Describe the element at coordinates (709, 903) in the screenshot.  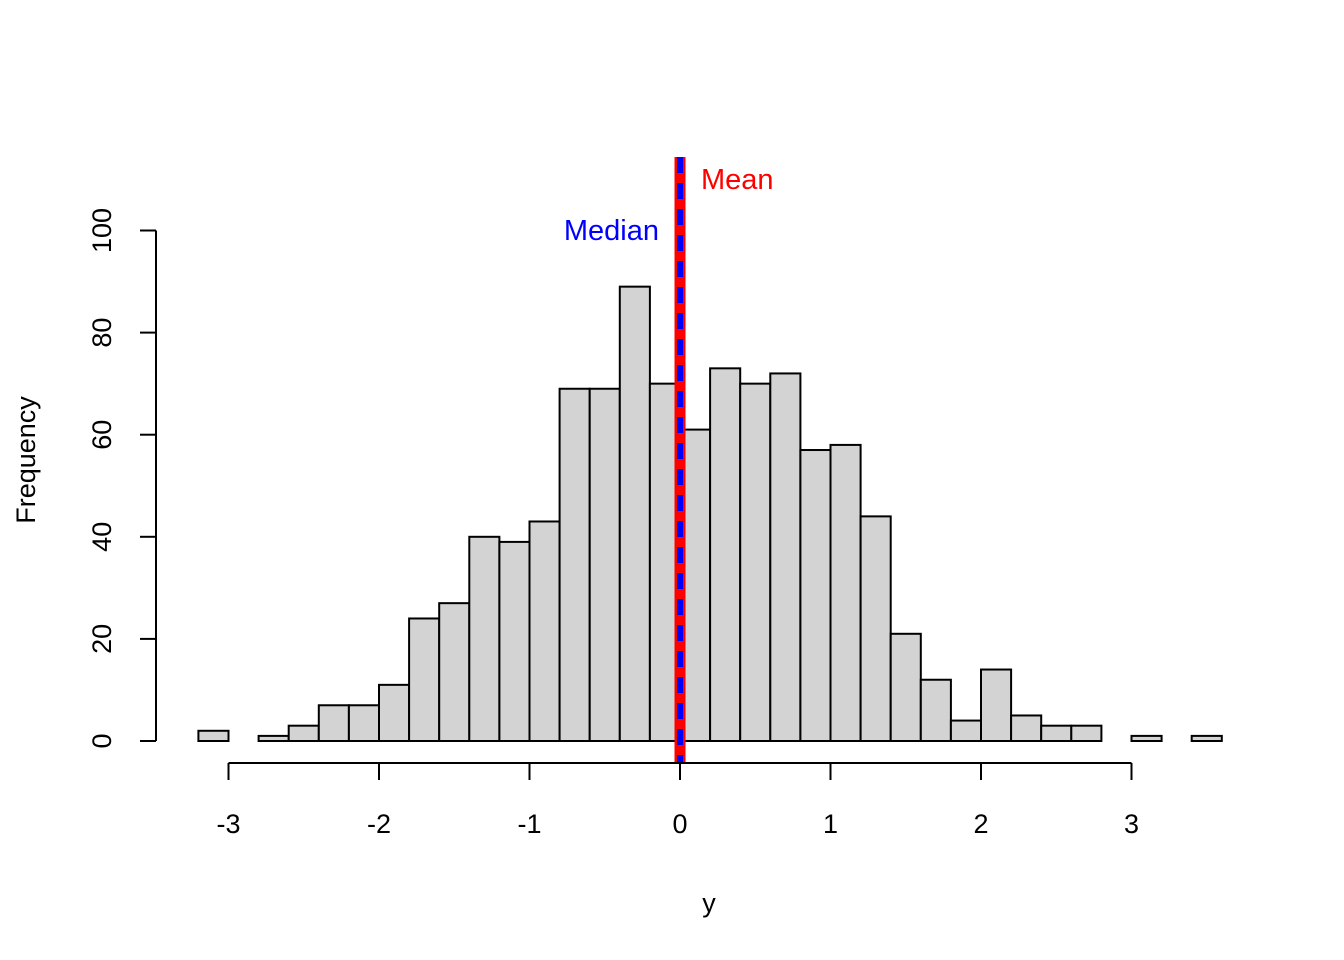
I see `x-axis-title: y` at that location.